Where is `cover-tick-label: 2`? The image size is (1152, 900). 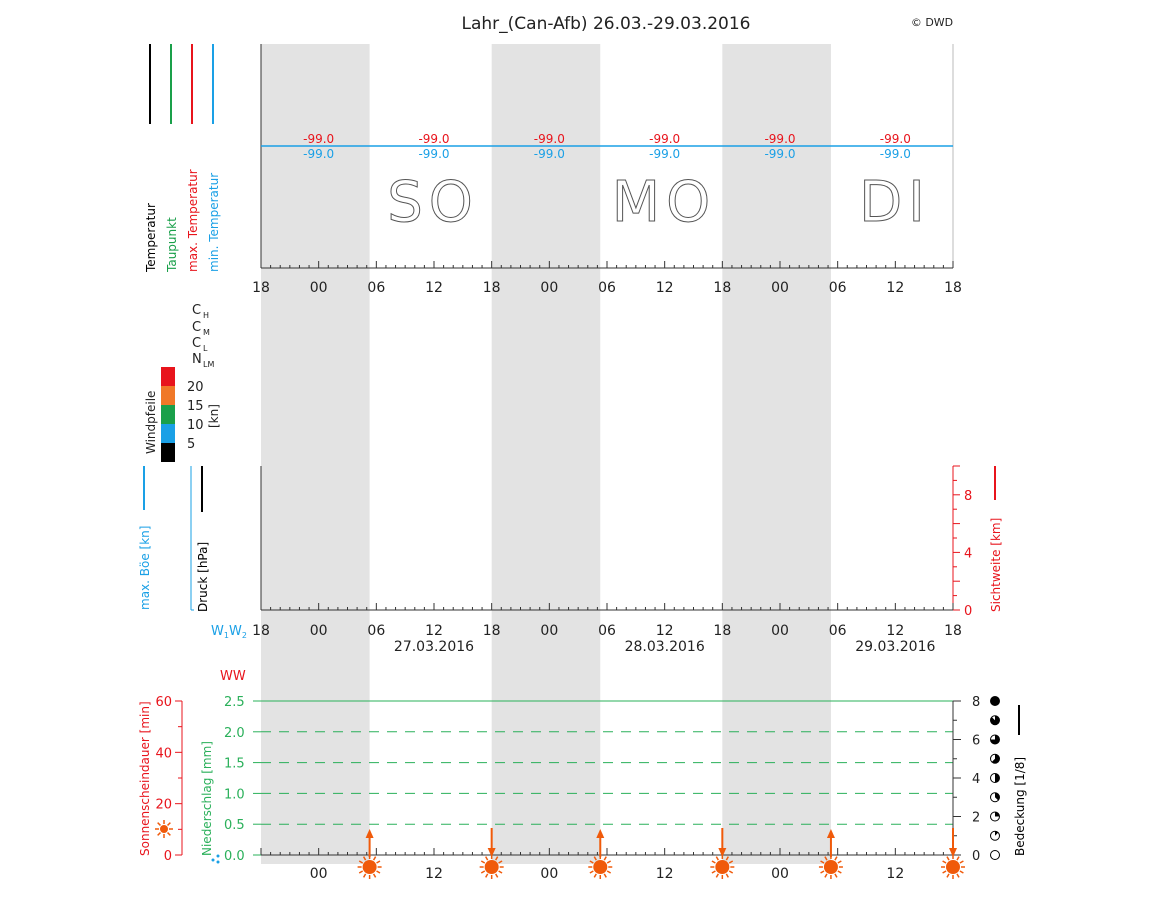 cover-tick-label: 2 is located at coordinates (976, 818).